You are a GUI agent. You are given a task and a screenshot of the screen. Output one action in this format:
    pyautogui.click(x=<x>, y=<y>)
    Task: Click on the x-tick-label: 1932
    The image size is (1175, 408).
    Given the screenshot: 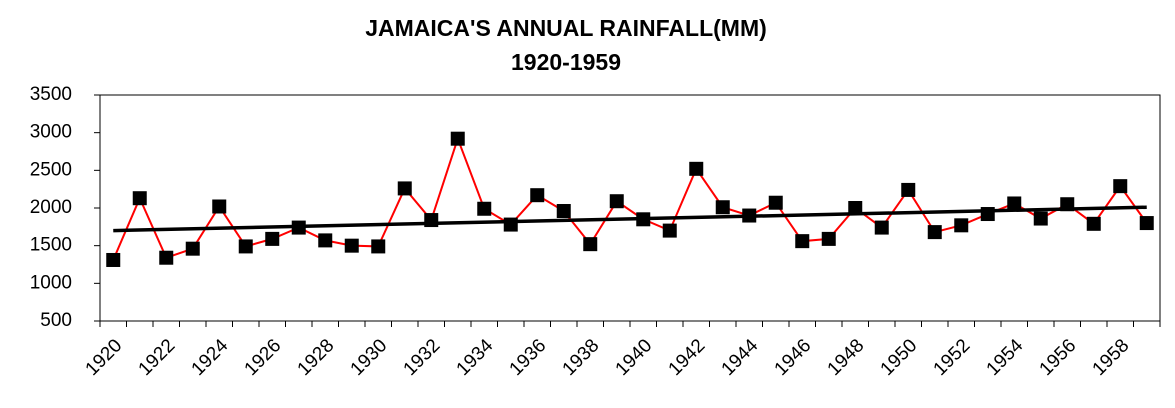 What is the action you would take?
    pyautogui.click(x=422, y=357)
    